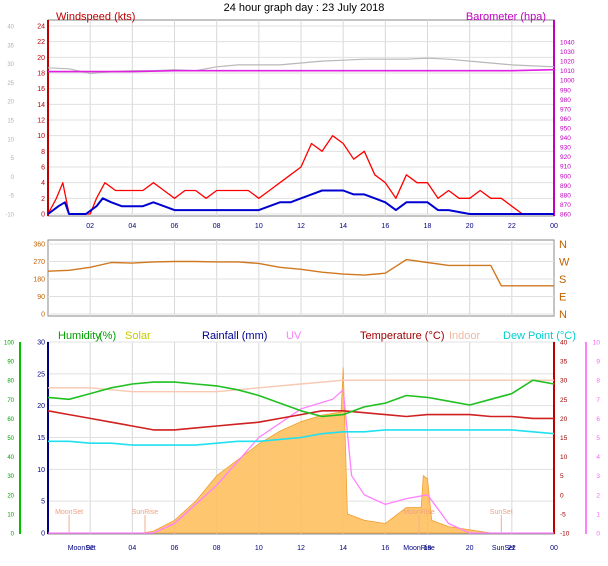 This screenshot has height=566, width=608. Describe the element at coordinates (598, 400) in the screenshot. I see `uv-tick: 7` at that location.